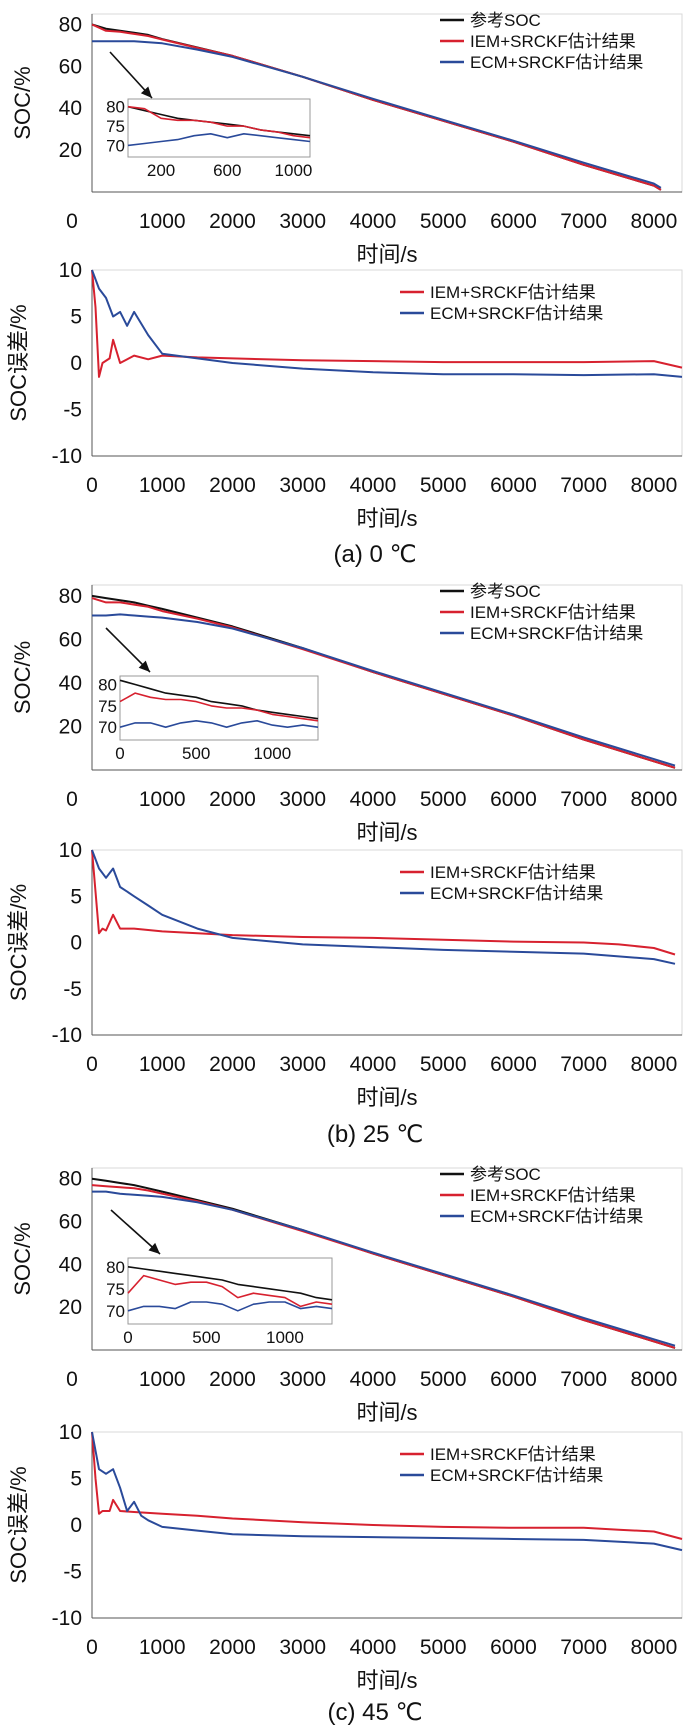  Describe the element at coordinates (70, 1432) in the screenshot. I see `y-tick-label: 10` at that location.